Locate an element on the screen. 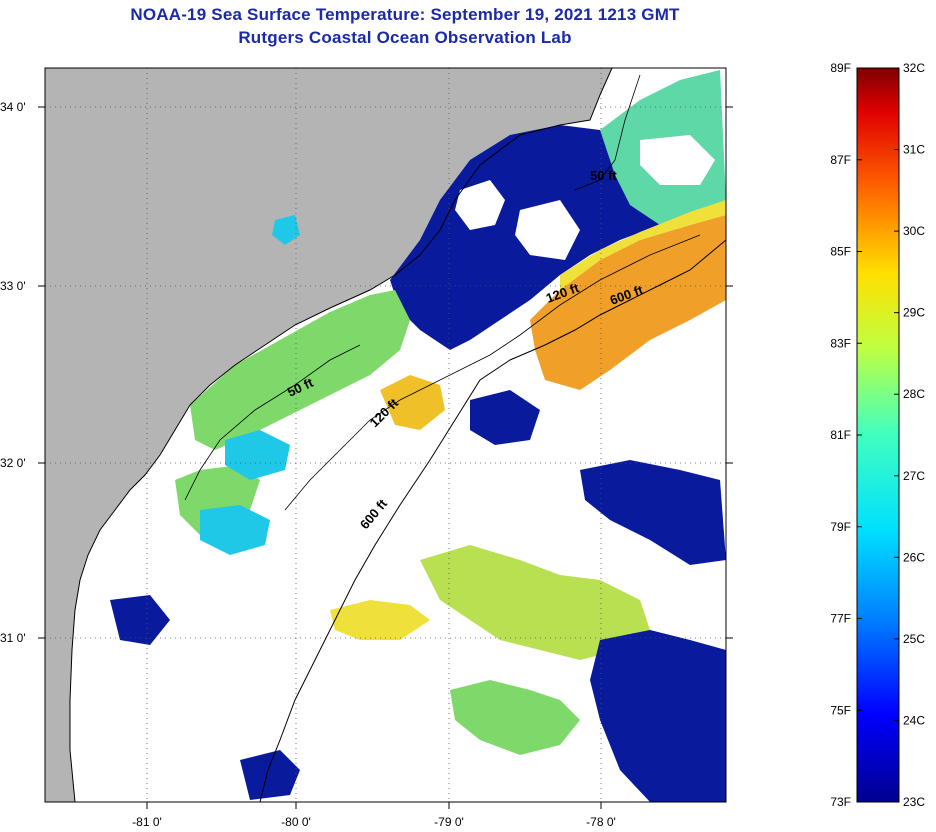 This screenshot has height=832, width=936. lon-label-78: -78 0' is located at coordinates (601, 822).